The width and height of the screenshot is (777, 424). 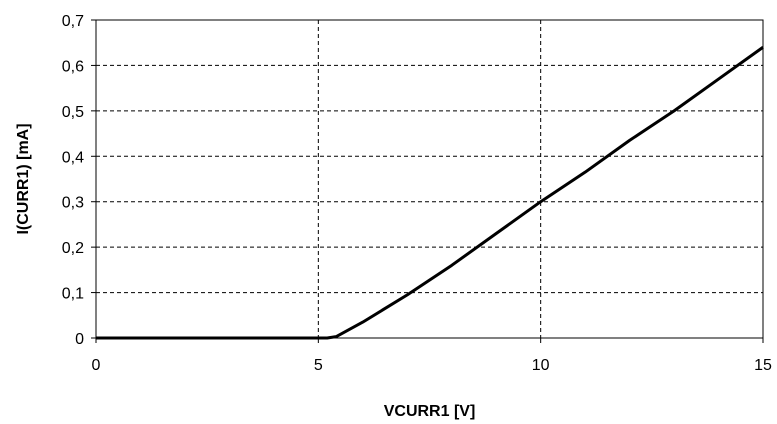 I want to click on y-tick-label: 0,4, so click(x=73, y=157).